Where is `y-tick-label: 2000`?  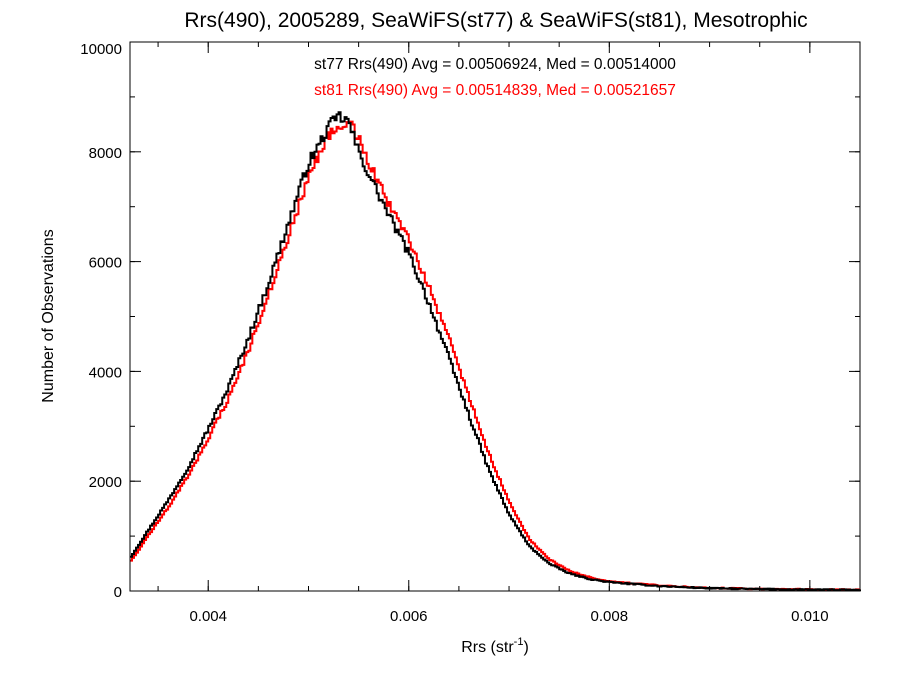 y-tick-label: 2000 is located at coordinates (105, 482).